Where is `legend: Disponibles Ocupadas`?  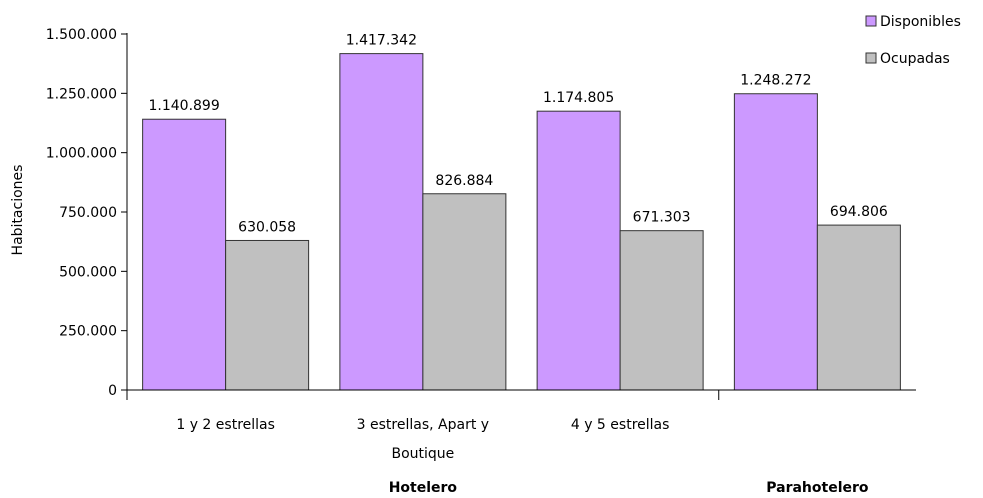 legend: Disponibles Ocupadas is located at coordinates (913, 40).